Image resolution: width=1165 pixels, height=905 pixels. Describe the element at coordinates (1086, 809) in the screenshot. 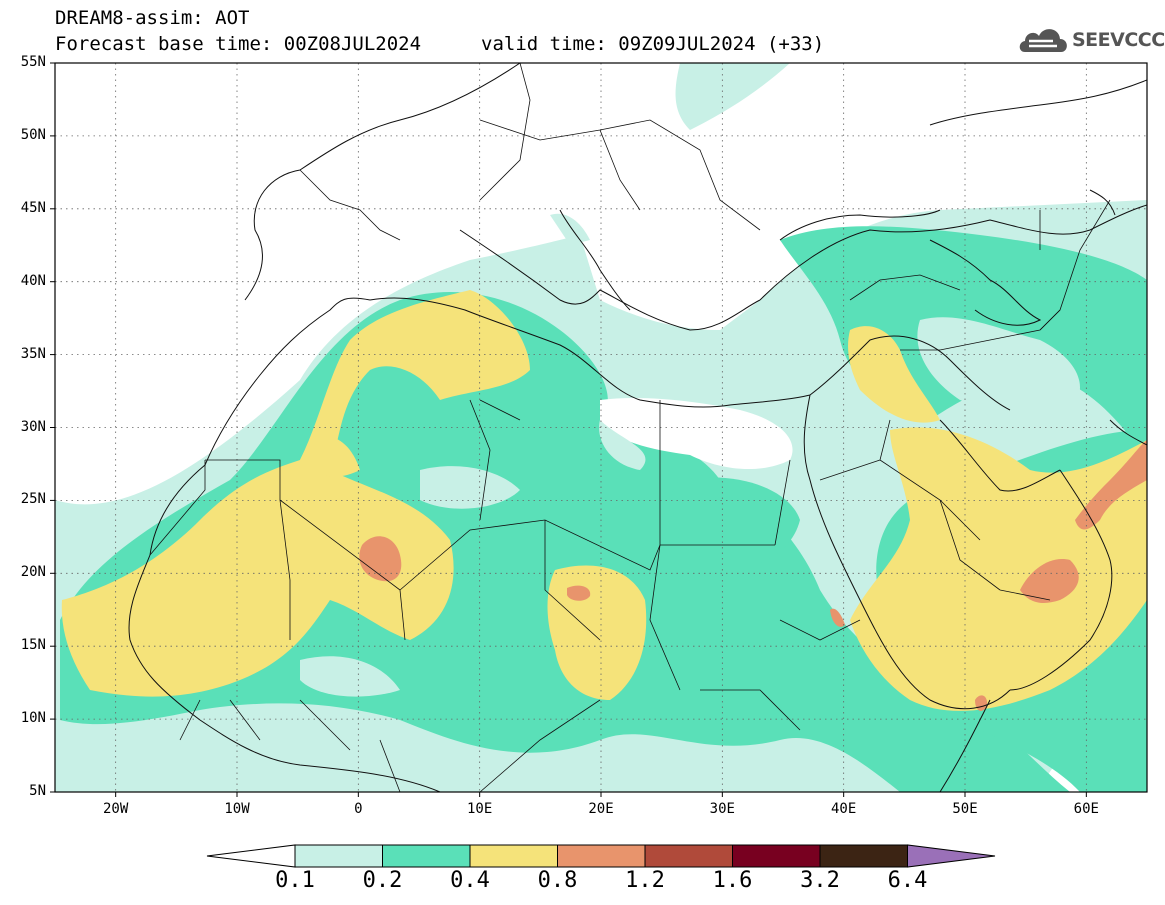

I see `lon-label: 60E` at that location.